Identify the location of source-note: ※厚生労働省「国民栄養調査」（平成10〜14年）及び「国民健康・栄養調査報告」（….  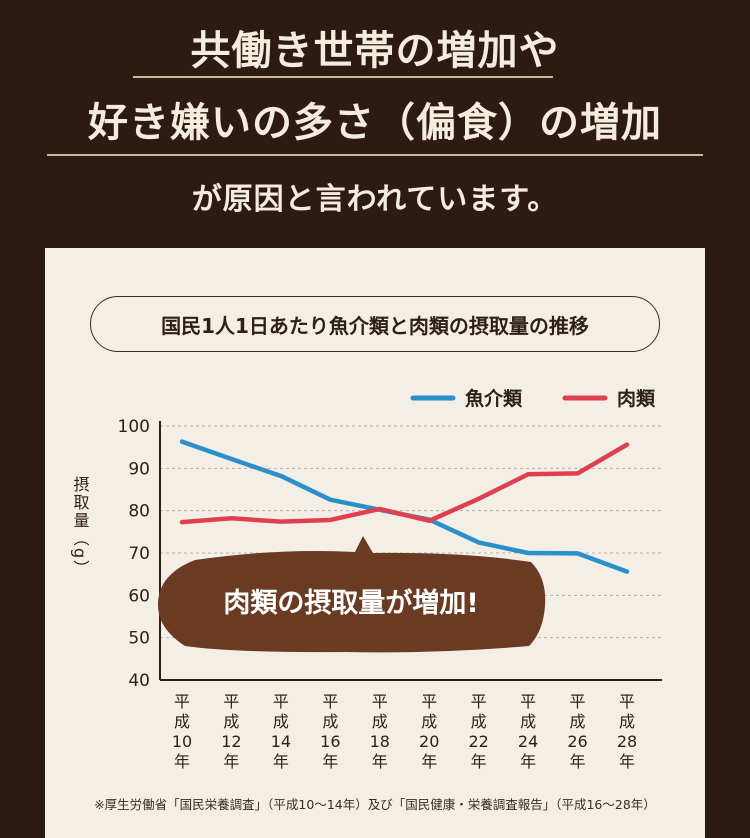
(375, 804).